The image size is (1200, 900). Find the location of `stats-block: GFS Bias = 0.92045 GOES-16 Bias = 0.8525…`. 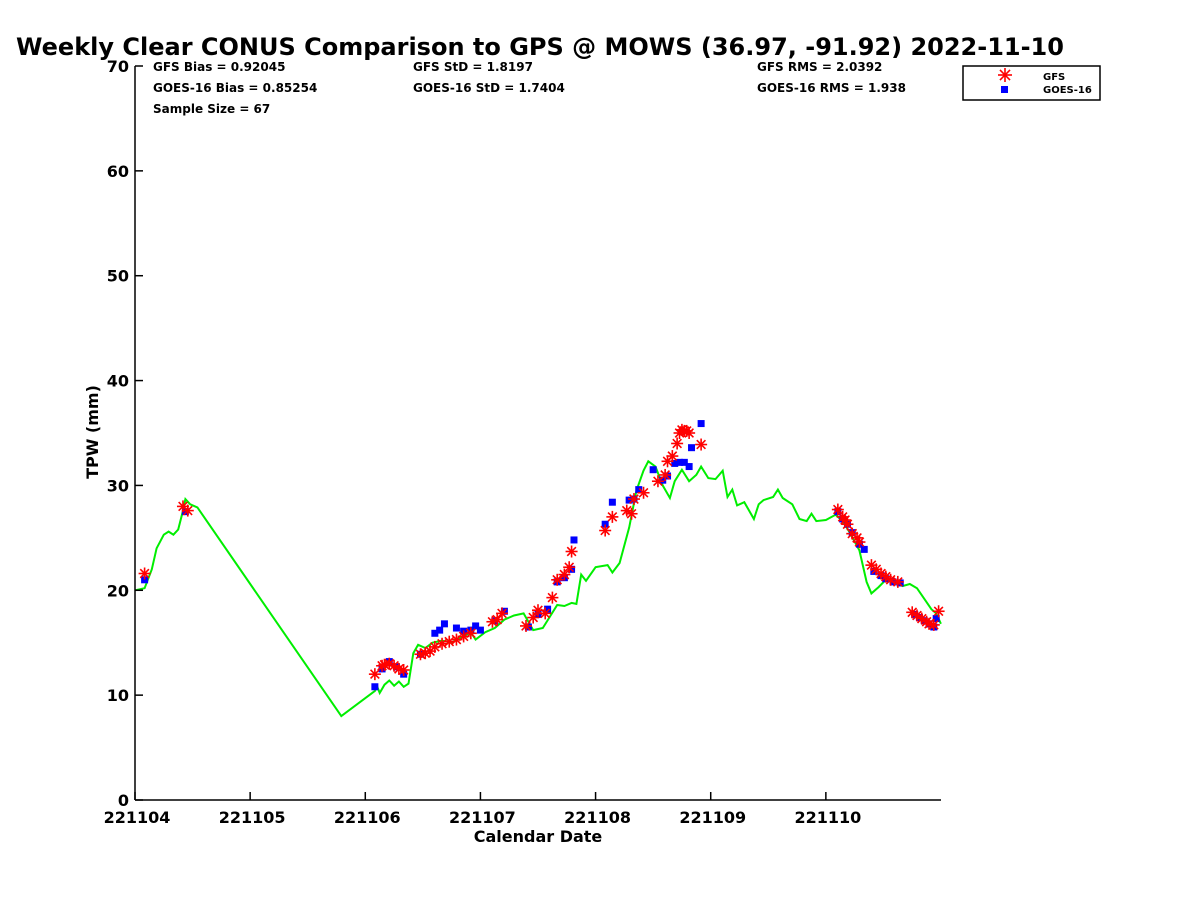

stats-block: GFS Bias = 0.92045 GOES-16 Bias = 0.8525… is located at coordinates (529, 88).